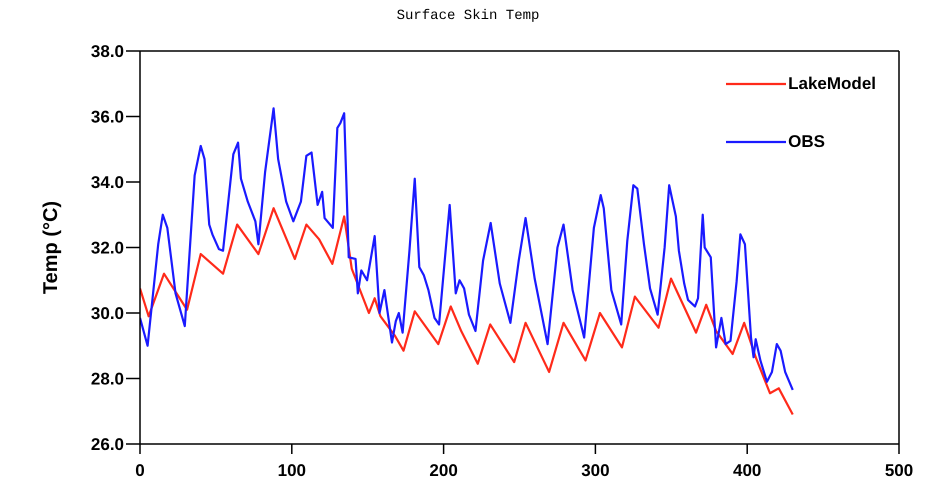 The width and height of the screenshot is (936, 504). I want to click on legend-label: OBS, so click(806, 142).